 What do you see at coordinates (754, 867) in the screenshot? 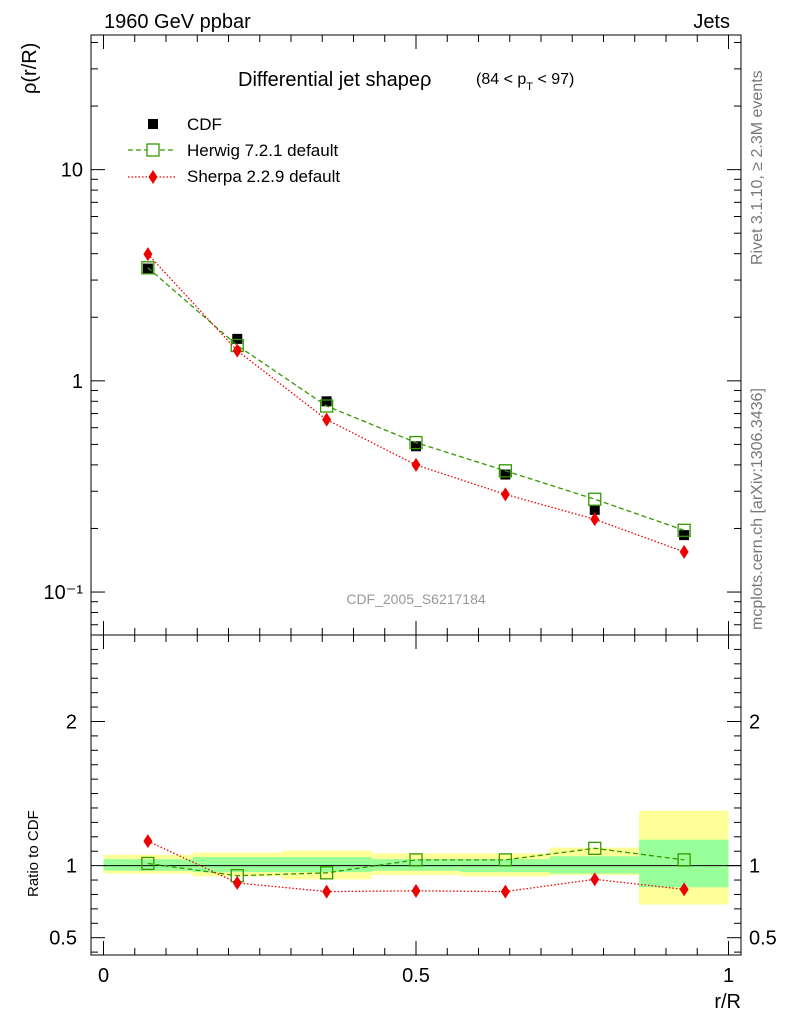
I see `y-tick-label-ratio-right: 1` at bounding box center [754, 867].